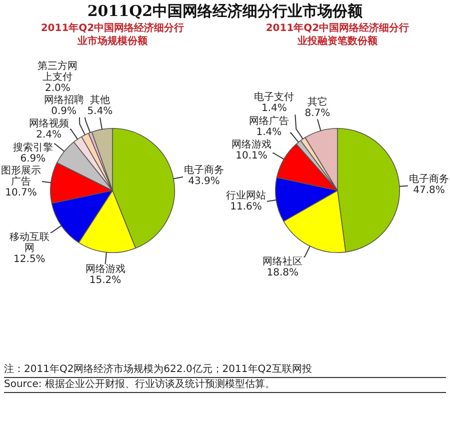 Image resolution: width=450 pixels, height=425 pixels. I want to click on slice-label: 第三方网上支付, so click(58, 71).